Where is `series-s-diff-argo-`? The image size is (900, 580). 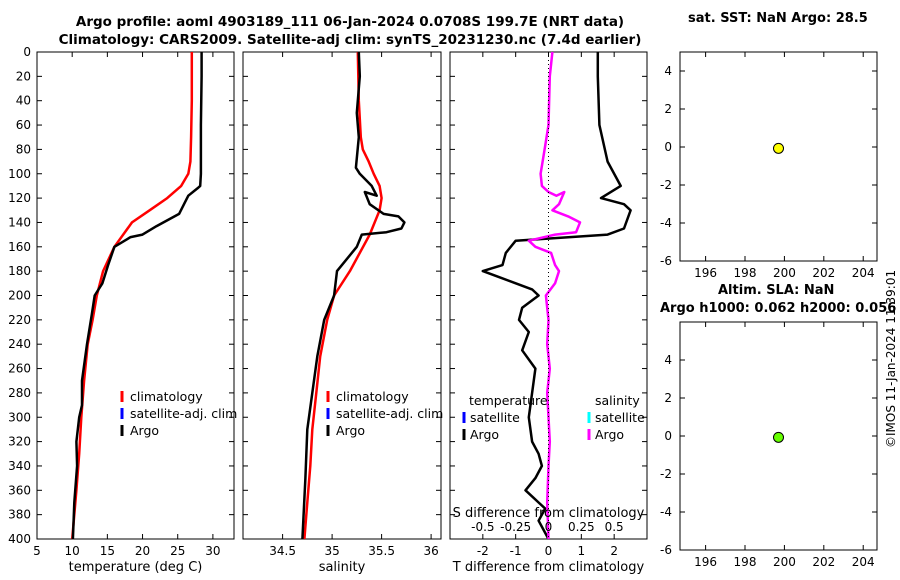
series-s-diff-argo- is located at coordinates (554, 295).